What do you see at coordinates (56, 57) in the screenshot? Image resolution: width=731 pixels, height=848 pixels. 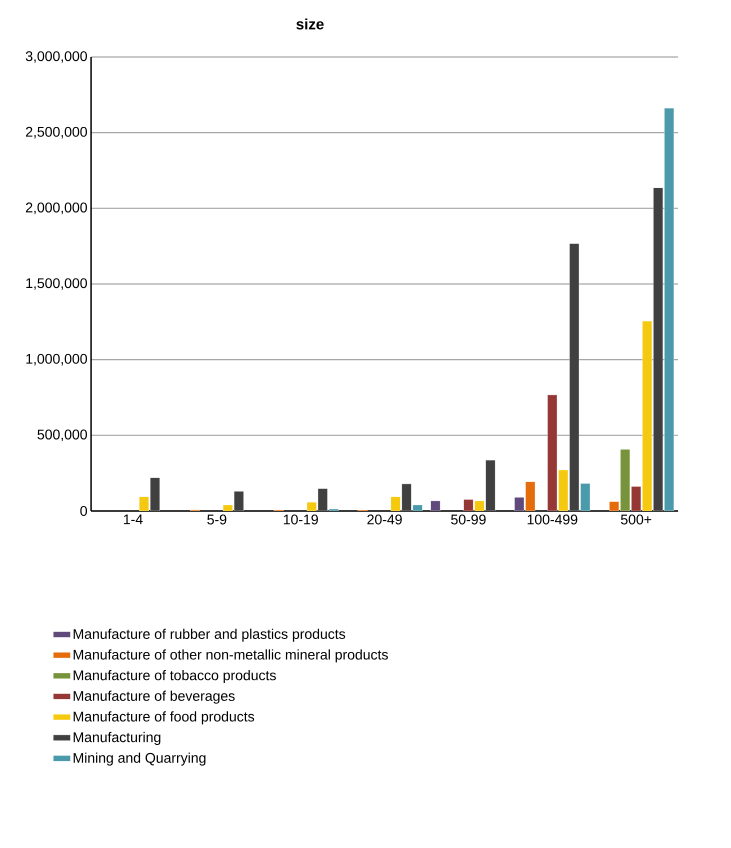 I see `y-tick-label: 3,000,000` at bounding box center [56, 57].